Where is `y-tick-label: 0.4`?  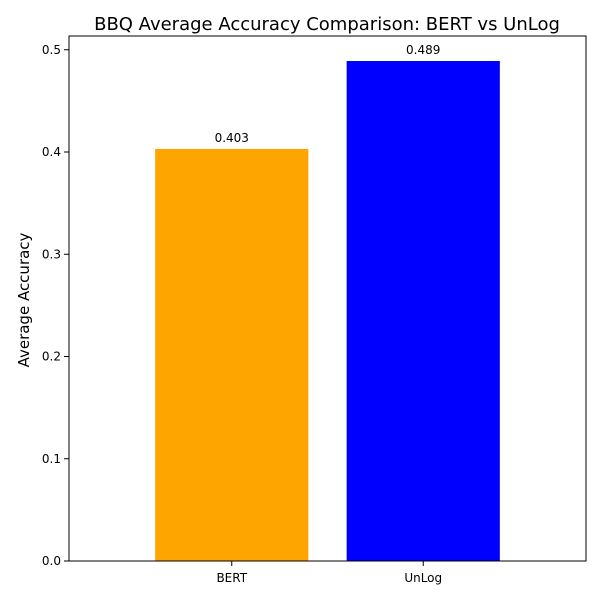 y-tick-label: 0.4 is located at coordinates (51, 152).